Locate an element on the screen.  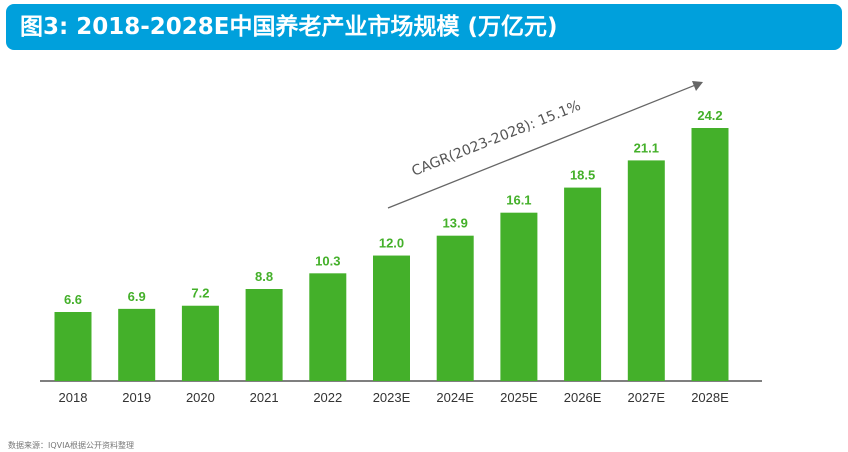
x-tick-label: 2022 is located at coordinates (327, 397).